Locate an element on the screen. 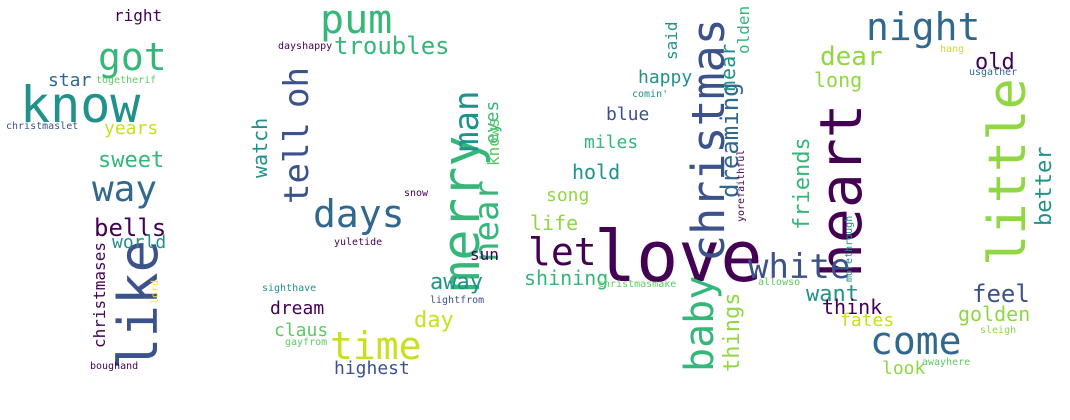 Image resolution: width=1070 pixels, height=420 pixels. word-man: man is located at coordinates (467, 121).